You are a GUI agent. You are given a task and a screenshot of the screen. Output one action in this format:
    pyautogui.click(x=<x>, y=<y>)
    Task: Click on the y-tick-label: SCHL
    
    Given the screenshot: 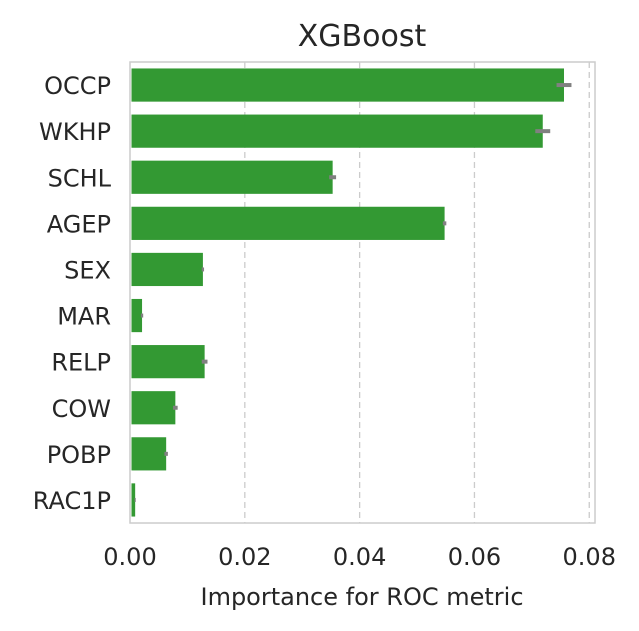 What is the action you would take?
    pyautogui.click(x=80, y=178)
    